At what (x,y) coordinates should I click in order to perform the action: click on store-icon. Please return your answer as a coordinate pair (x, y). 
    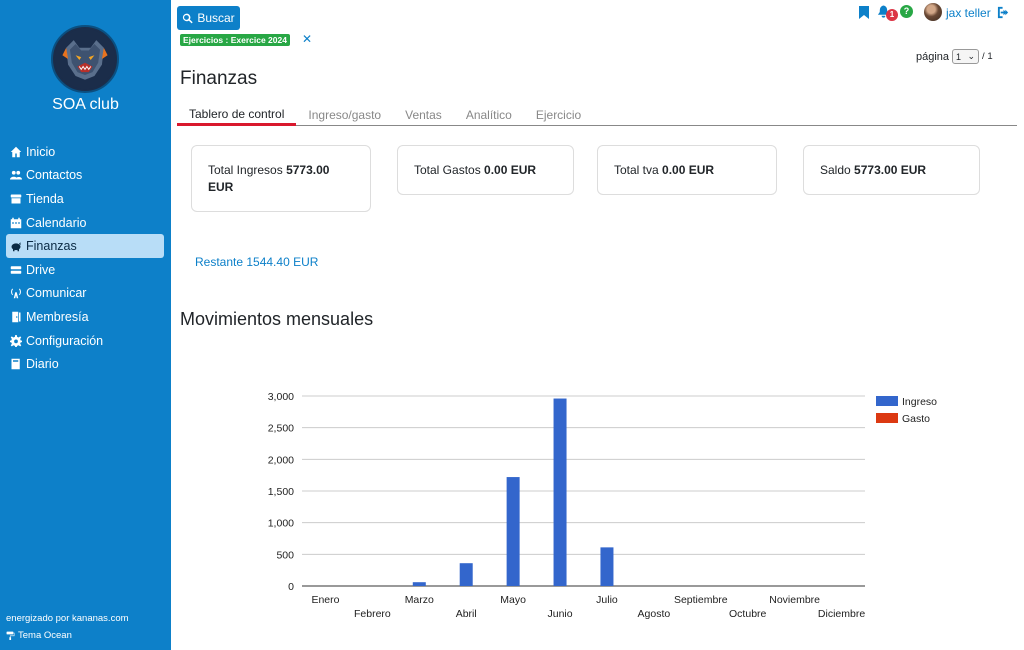
    Looking at the image, I should click on (16, 199).